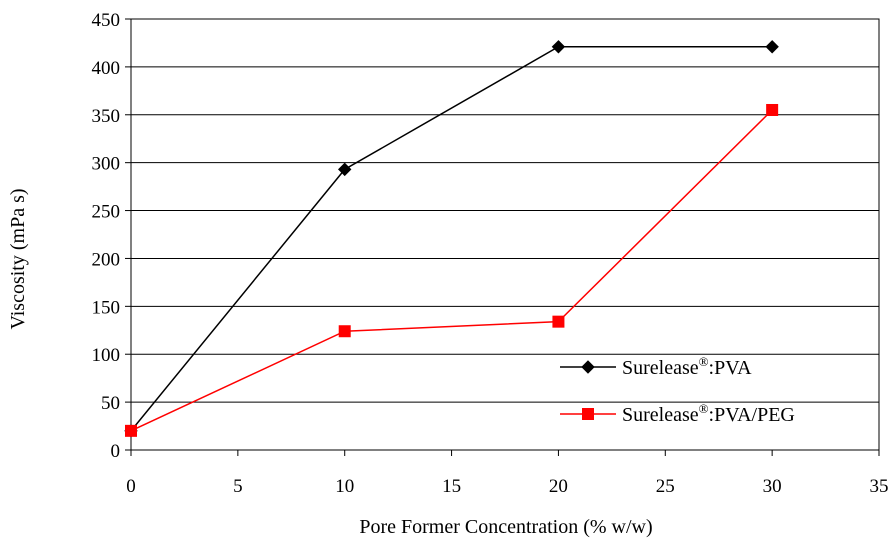 The height and width of the screenshot is (542, 896). I want to click on y-tick-label-100: 100, so click(106, 355).